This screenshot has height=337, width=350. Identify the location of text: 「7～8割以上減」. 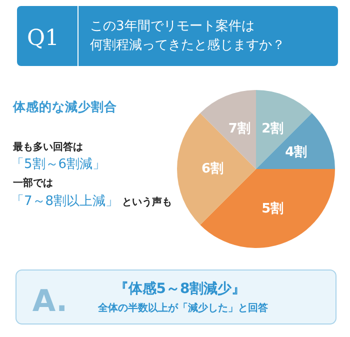
(65, 201).